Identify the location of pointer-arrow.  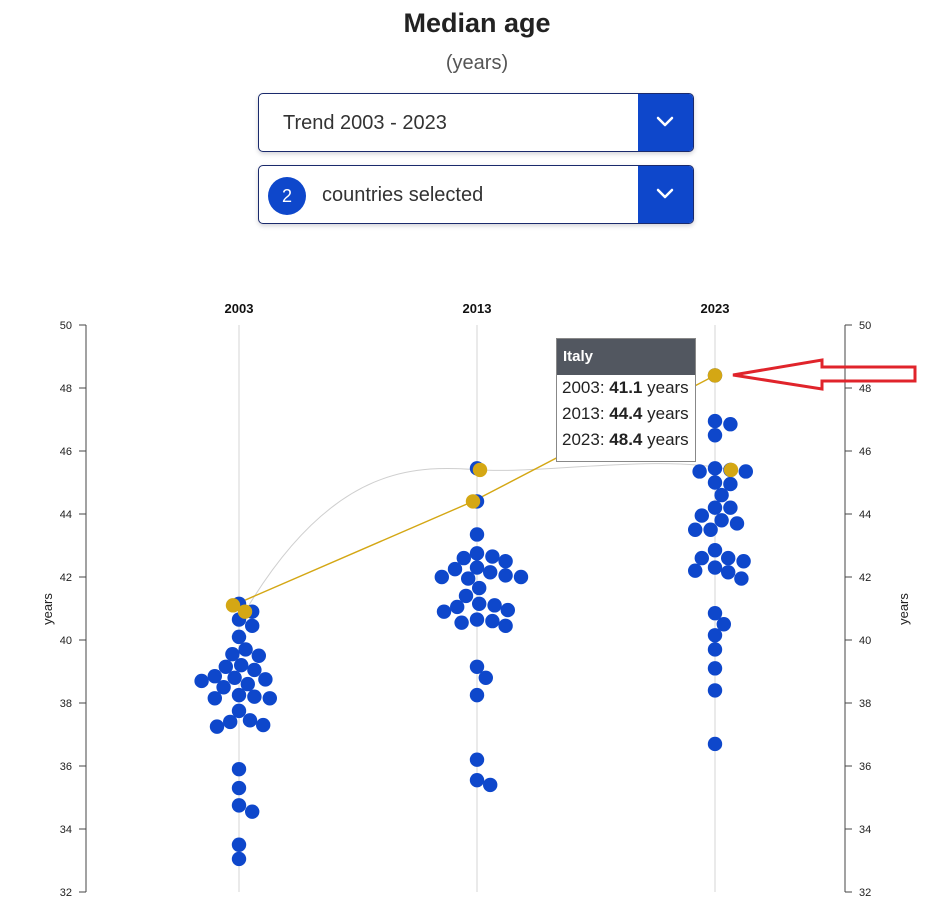
(824, 374).